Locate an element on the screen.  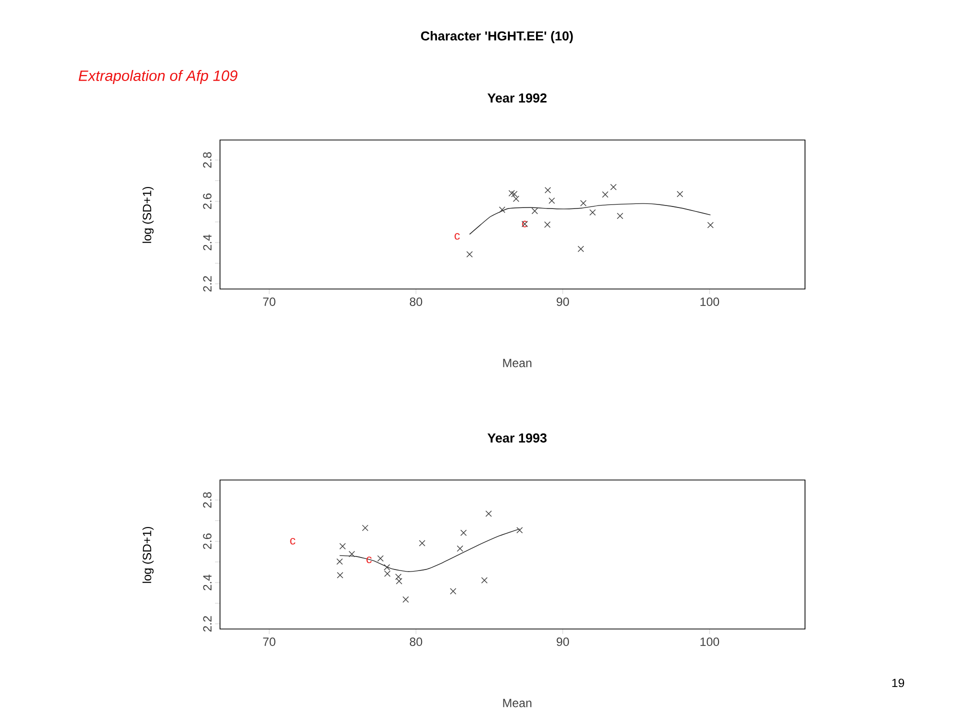
chart-subtitle: Year 1993 is located at coordinates (517, 438).